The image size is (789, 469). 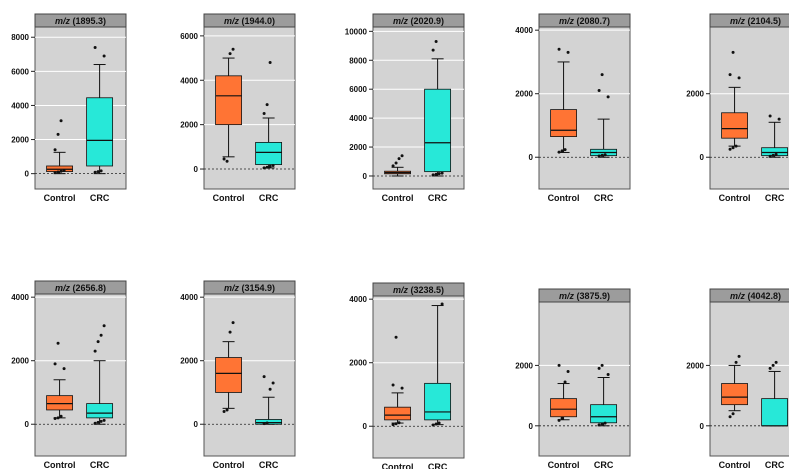 What do you see at coordinates (89, 288) in the screenshot?
I see `panel-title-value: (2656.8)` at bounding box center [89, 288].